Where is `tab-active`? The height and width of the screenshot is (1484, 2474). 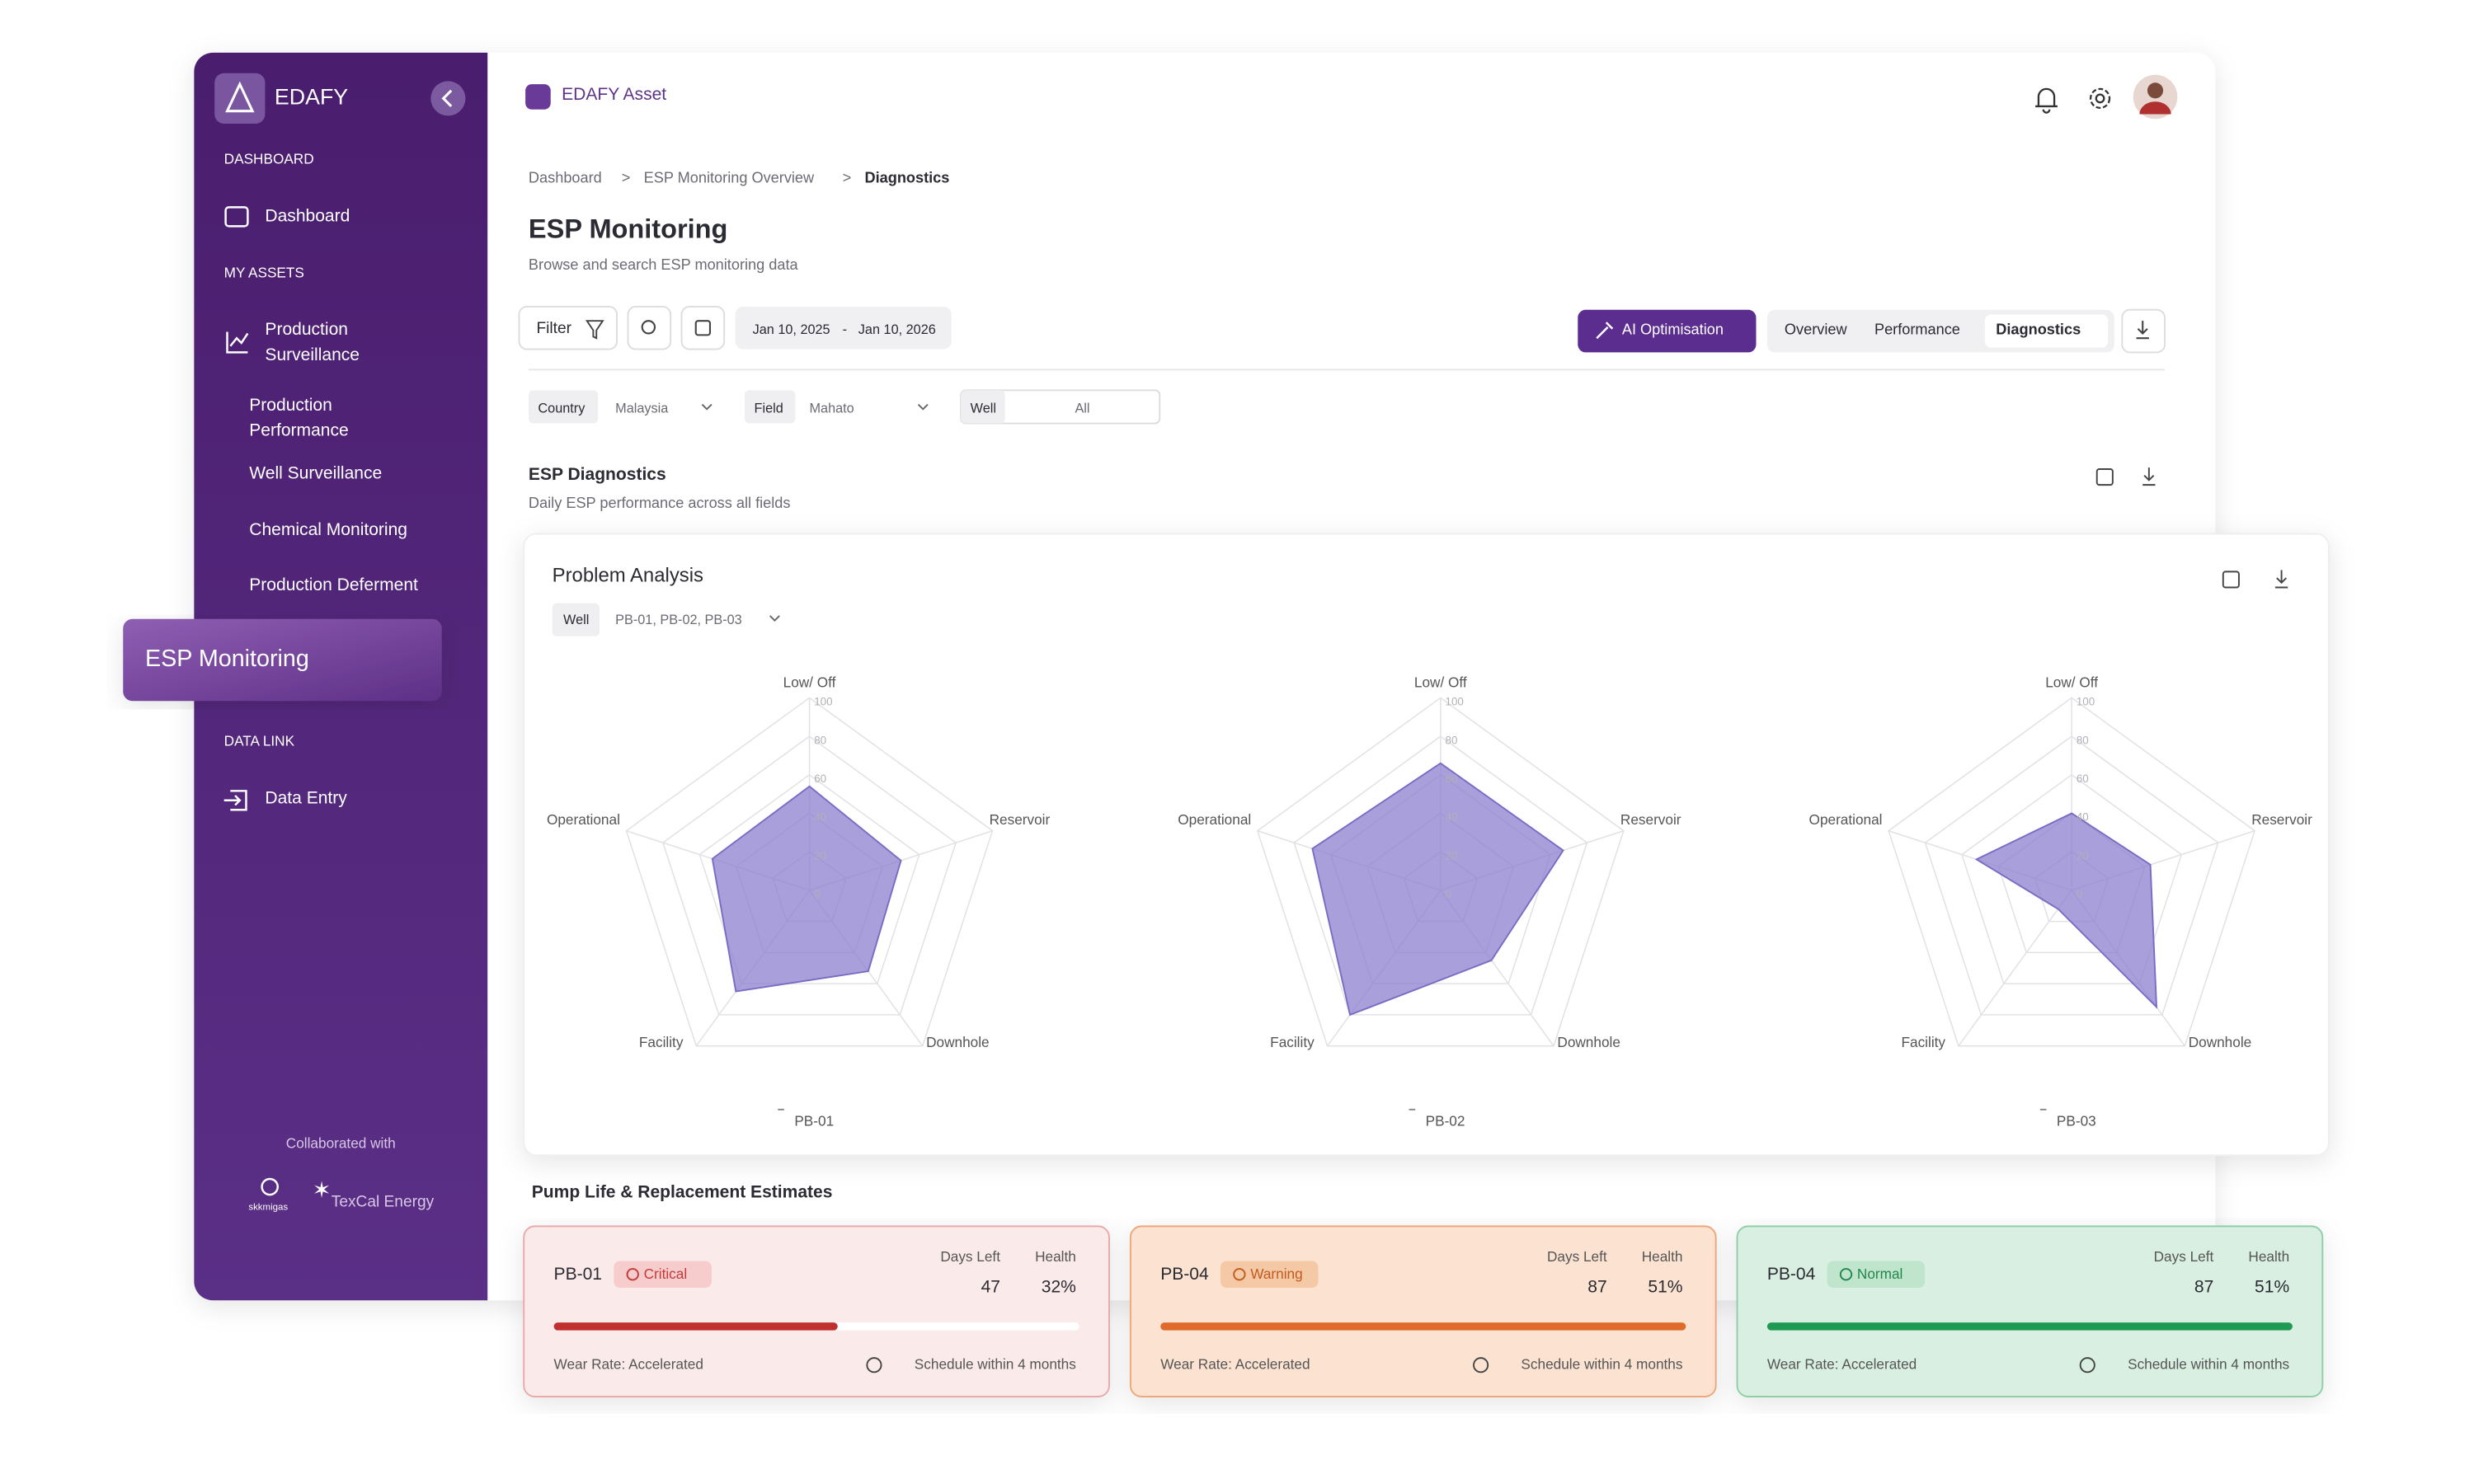 tab-active is located at coordinates (2046, 331).